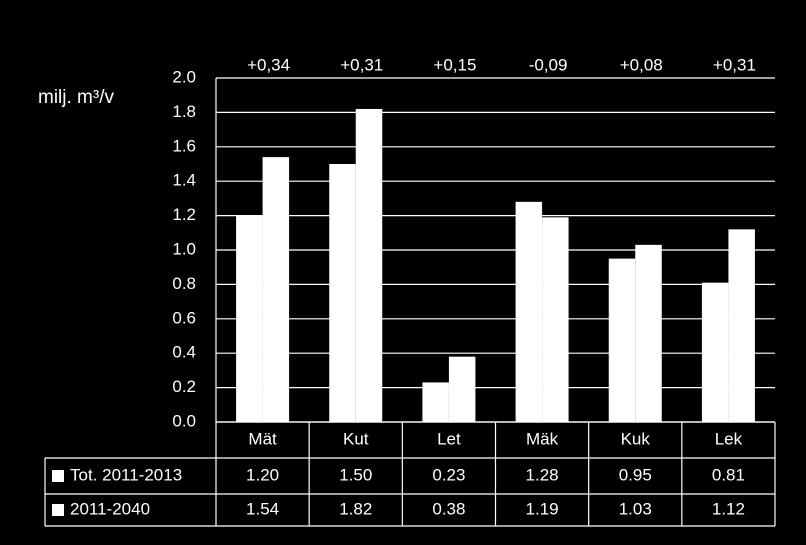 The image size is (806, 545). Describe the element at coordinates (729, 438) in the screenshot. I see `x-tick-label: Lek` at that location.